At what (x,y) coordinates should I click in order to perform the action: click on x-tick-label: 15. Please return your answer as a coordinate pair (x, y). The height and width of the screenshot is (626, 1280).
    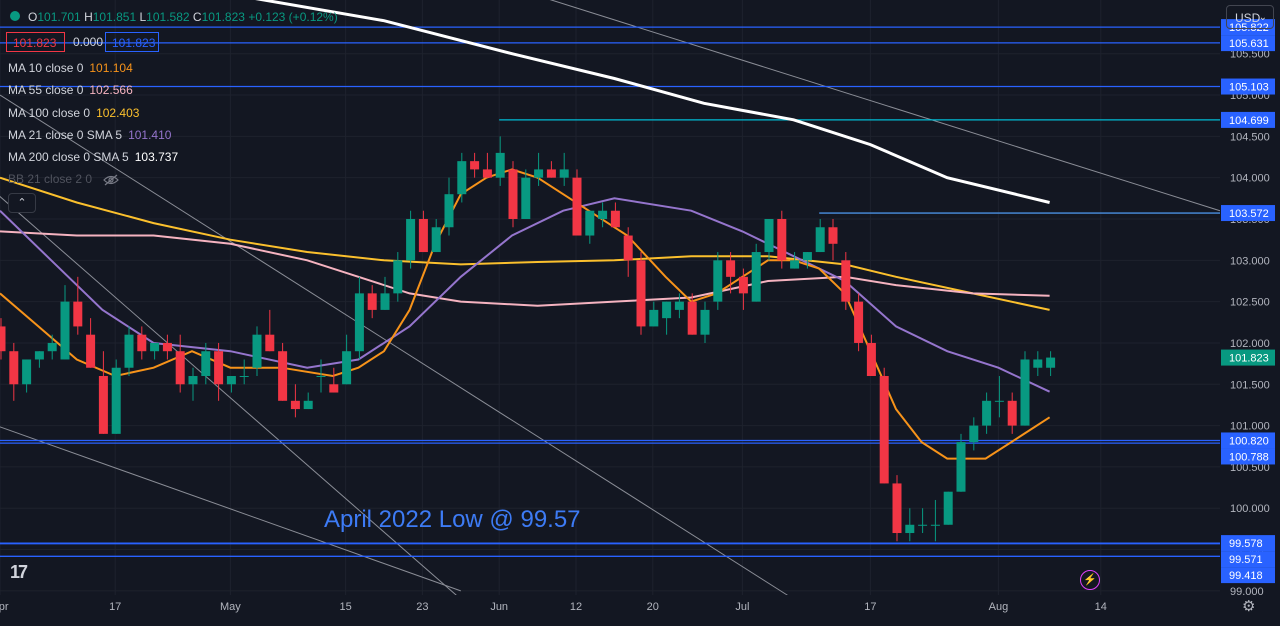
    Looking at the image, I should click on (345, 607).